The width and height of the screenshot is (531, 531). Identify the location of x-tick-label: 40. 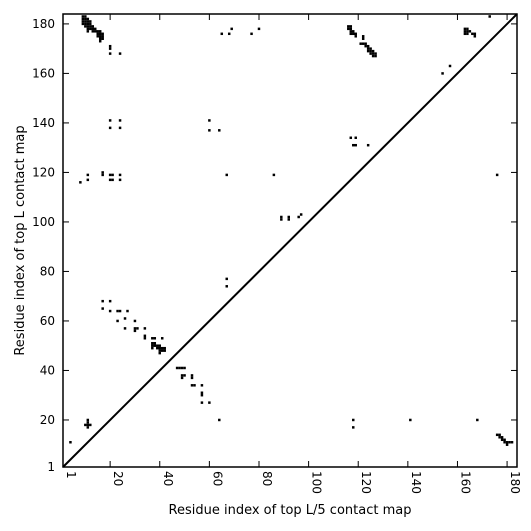
(168, 478).